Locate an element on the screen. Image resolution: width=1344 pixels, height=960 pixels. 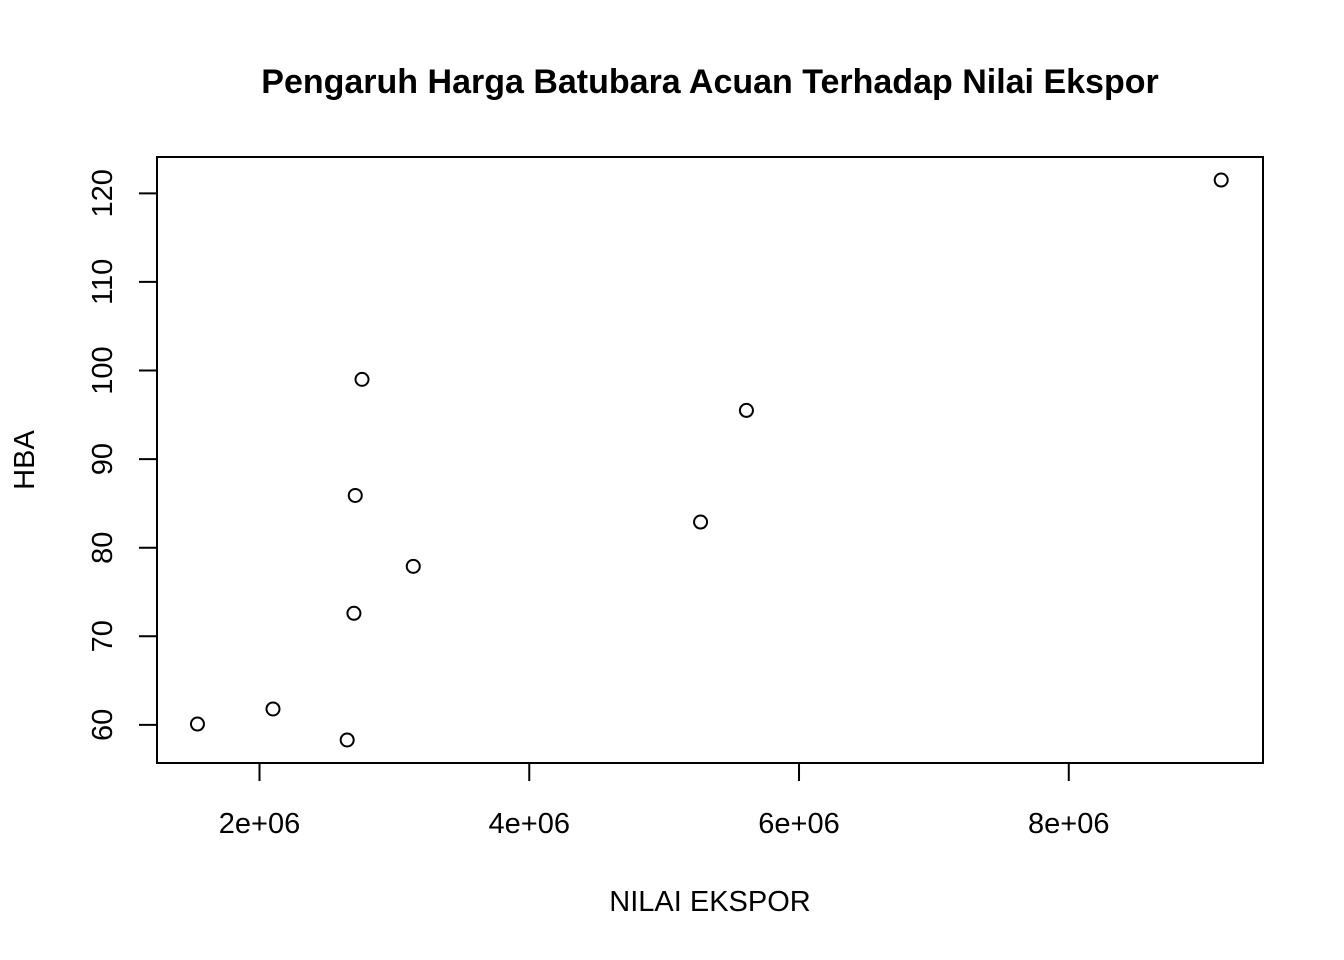
x-axis-label: NILAI EKSPOR is located at coordinates (709, 902).